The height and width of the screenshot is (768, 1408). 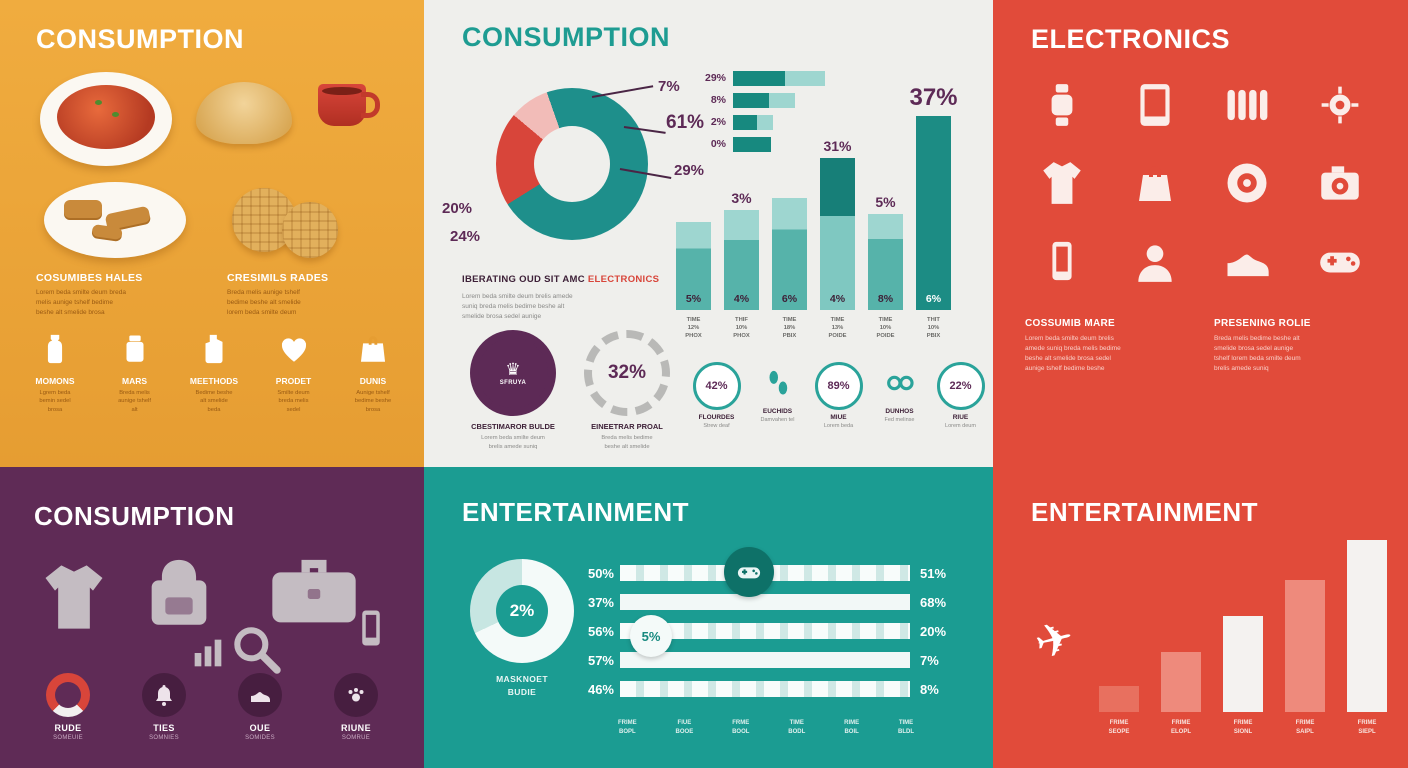 I want to click on heart-icon, so click(x=294, y=354).